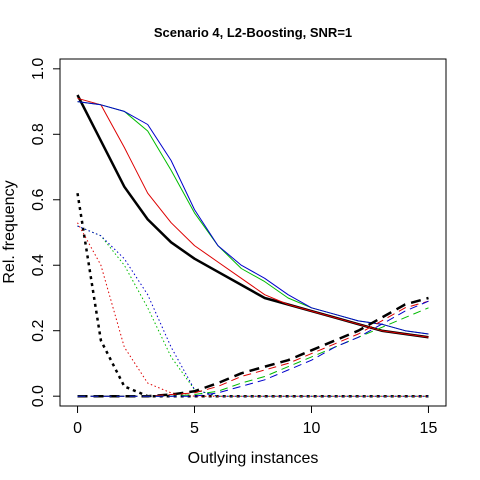 The width and height of the screenshot is (480, 480). I want to click on y-tick-label: 0.8, so click(38, 134).